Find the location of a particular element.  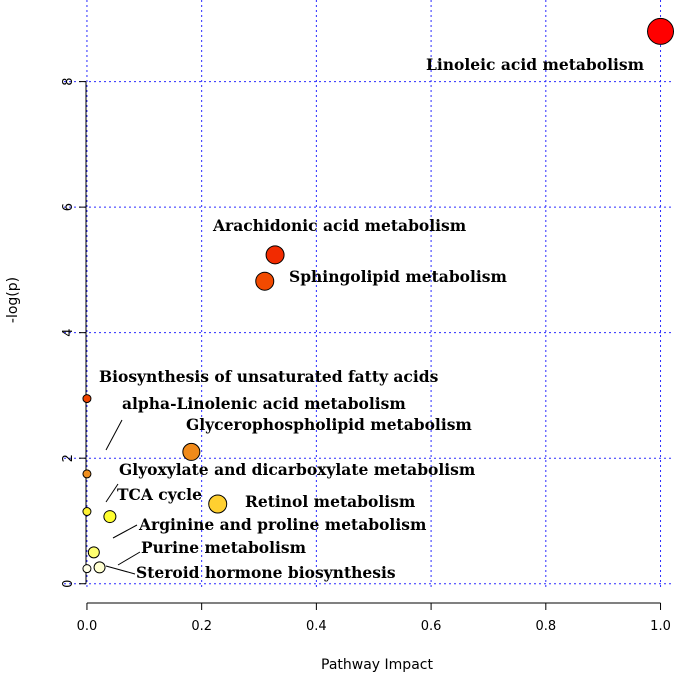

x-tick-label: 0.4 is located at coordinates (316, 626).